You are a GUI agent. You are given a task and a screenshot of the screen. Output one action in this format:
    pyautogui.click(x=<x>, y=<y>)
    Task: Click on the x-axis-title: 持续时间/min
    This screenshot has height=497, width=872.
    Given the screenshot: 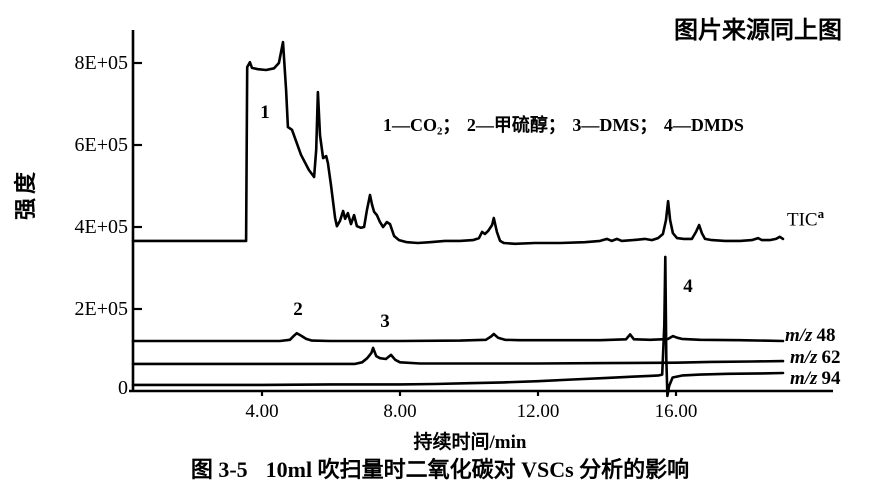 What is the action you would take?
    pyautogui.click(x=470, y=442)
    